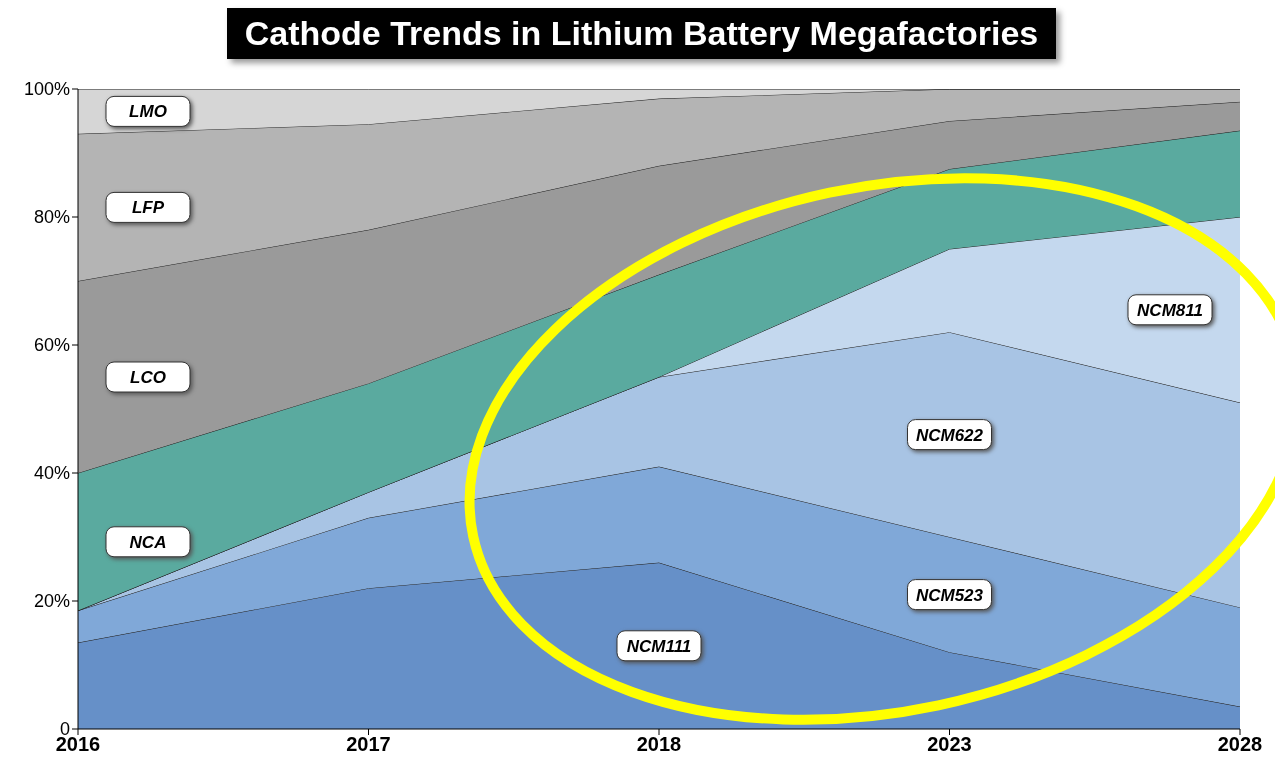  Describe the element at coordinates (51, 217) in the screenshot. I see `y-tick-label: 80%` at that location.